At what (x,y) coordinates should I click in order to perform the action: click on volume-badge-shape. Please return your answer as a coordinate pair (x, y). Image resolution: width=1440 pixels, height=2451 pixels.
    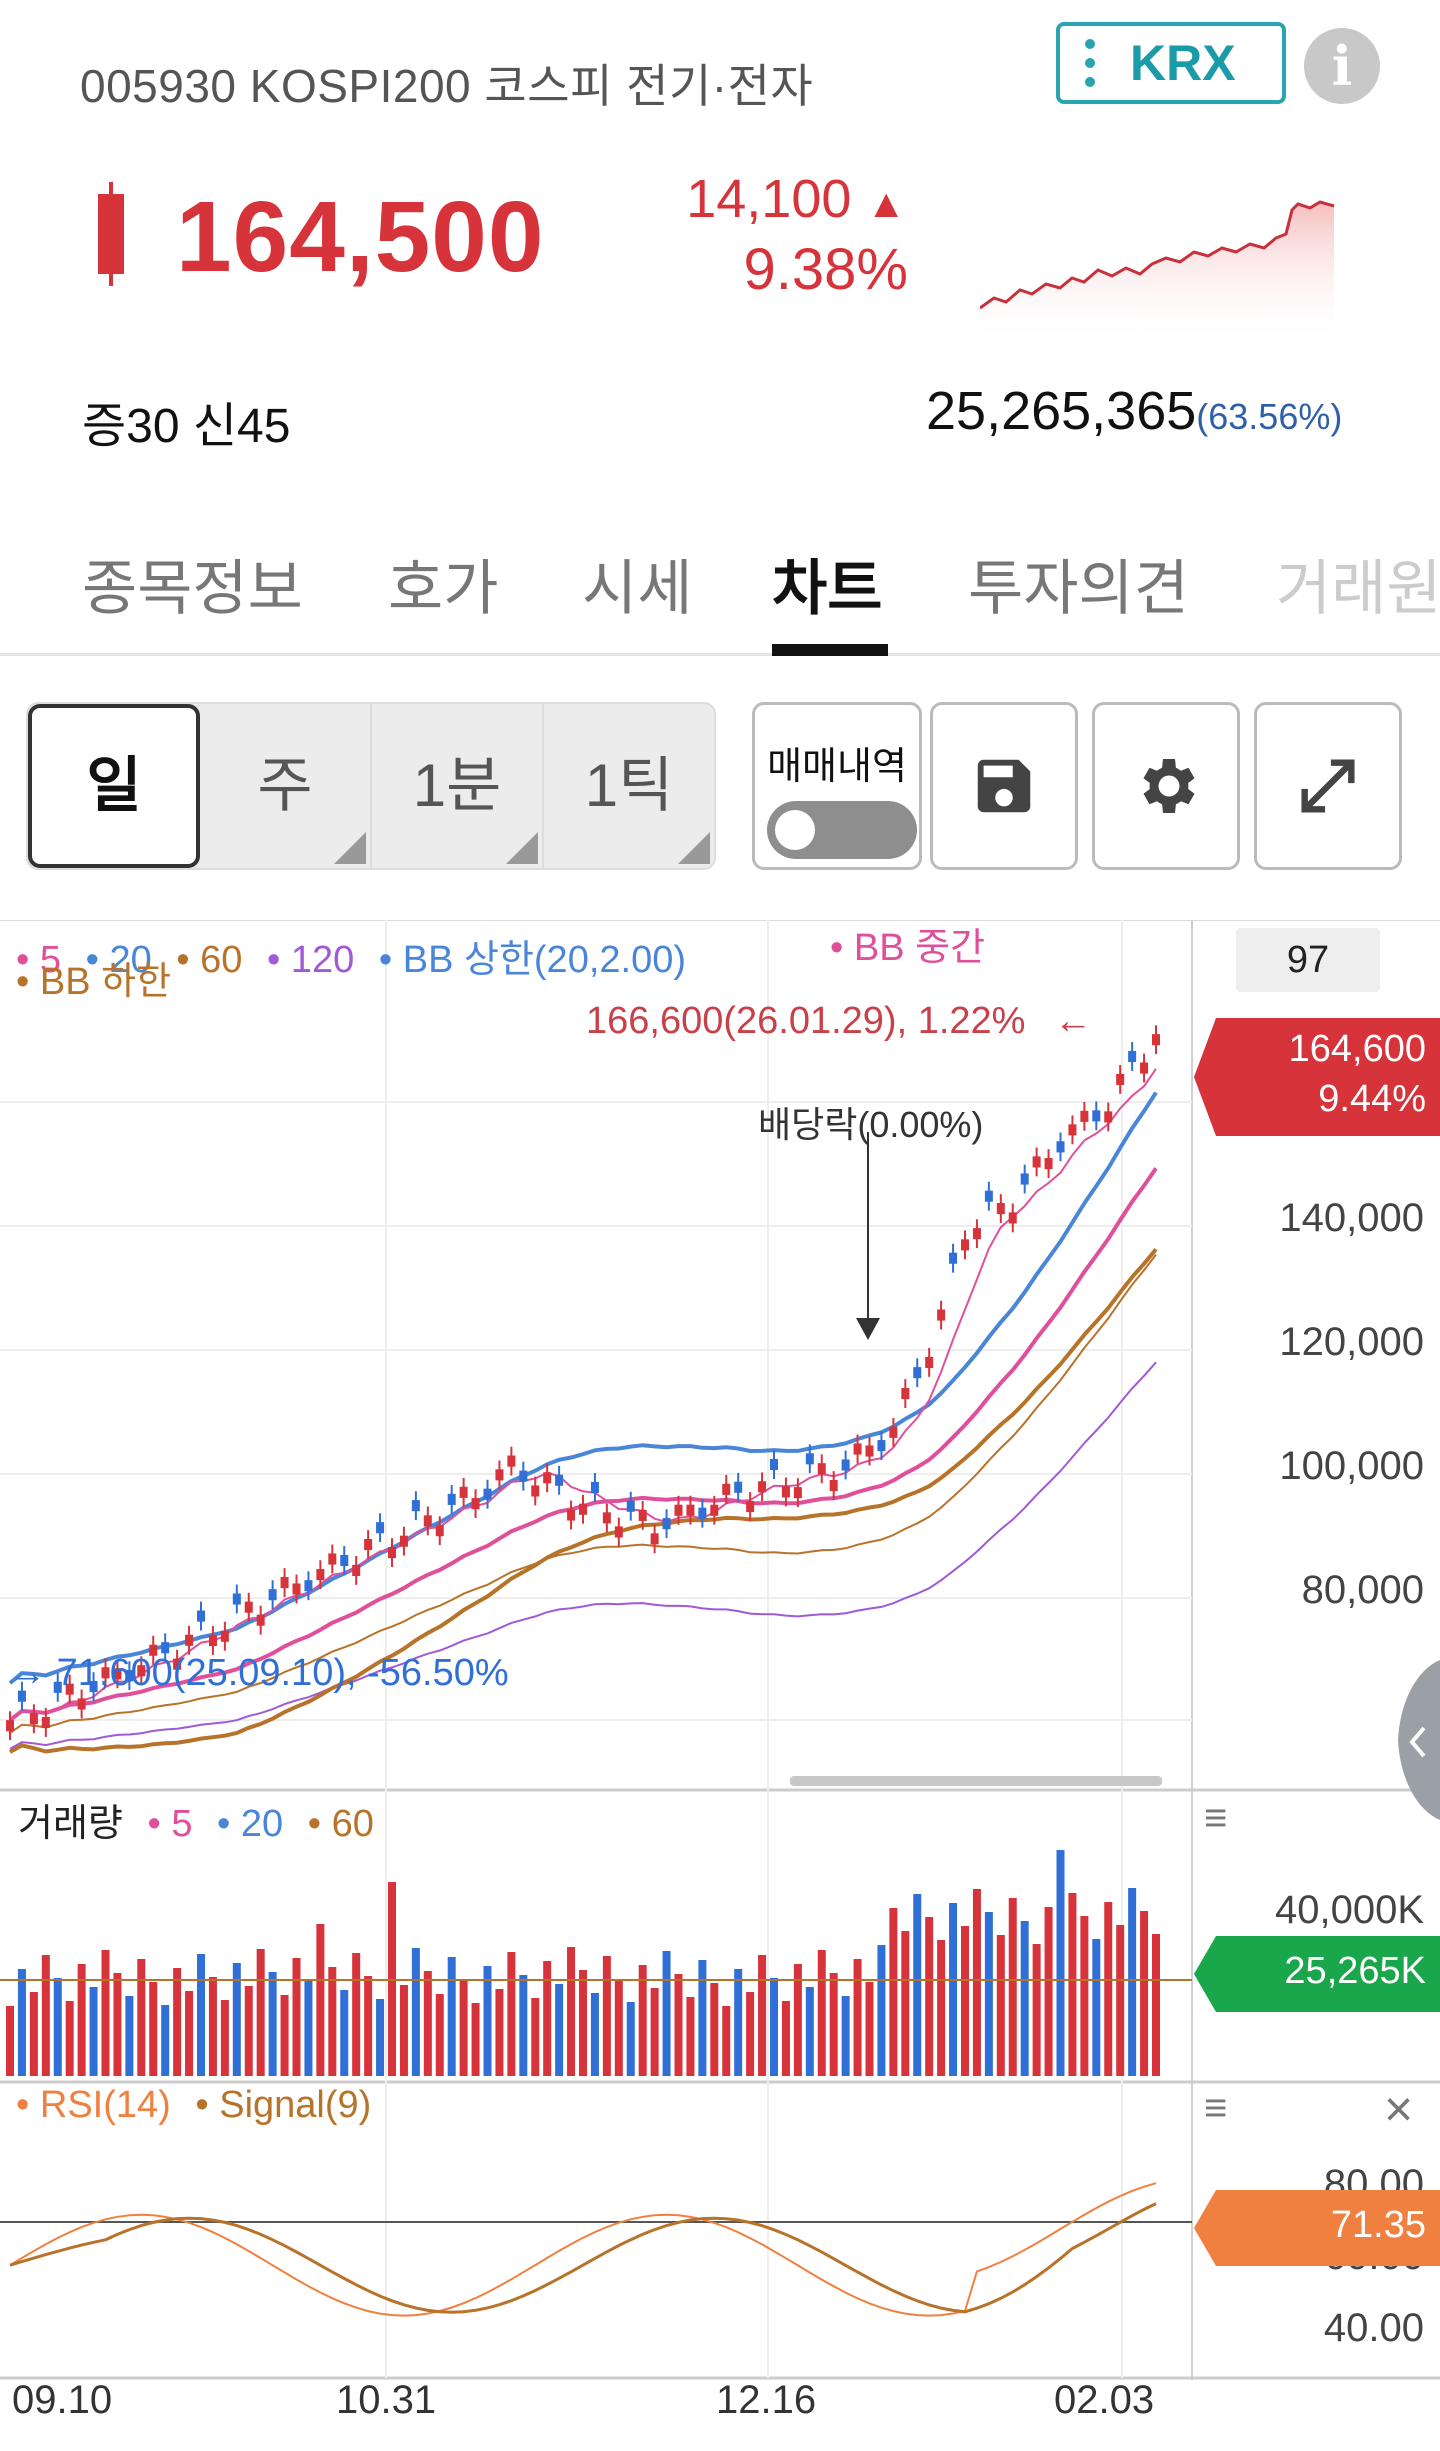
    Looking at the image, I should click on (1317, 1974).